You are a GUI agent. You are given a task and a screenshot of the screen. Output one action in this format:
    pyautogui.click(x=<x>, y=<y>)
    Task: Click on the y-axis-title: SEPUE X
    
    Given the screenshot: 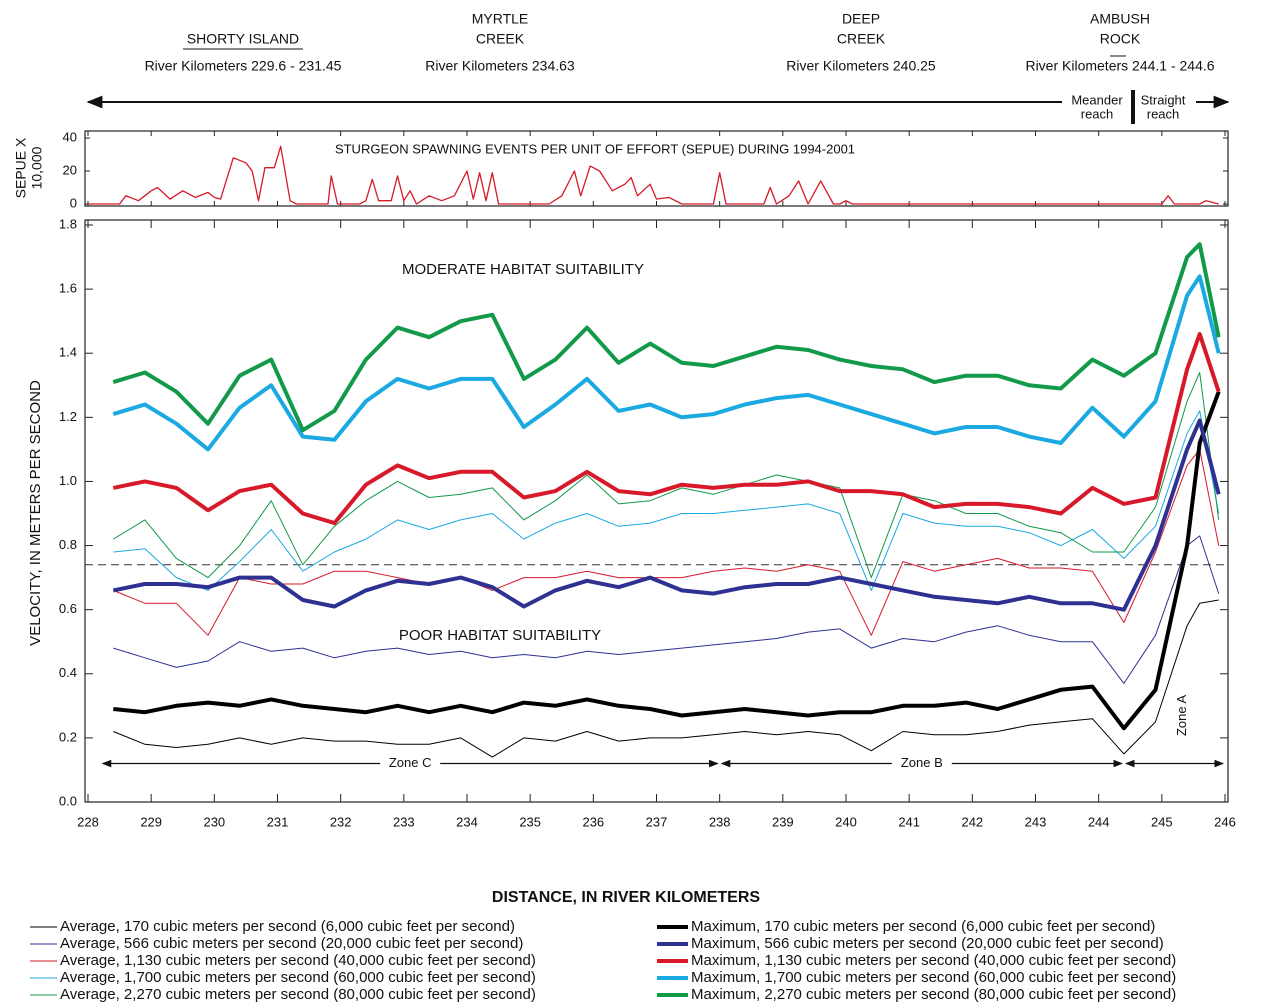 What is the action you would take?
    pyautogui.click(x=21, y=167)
    